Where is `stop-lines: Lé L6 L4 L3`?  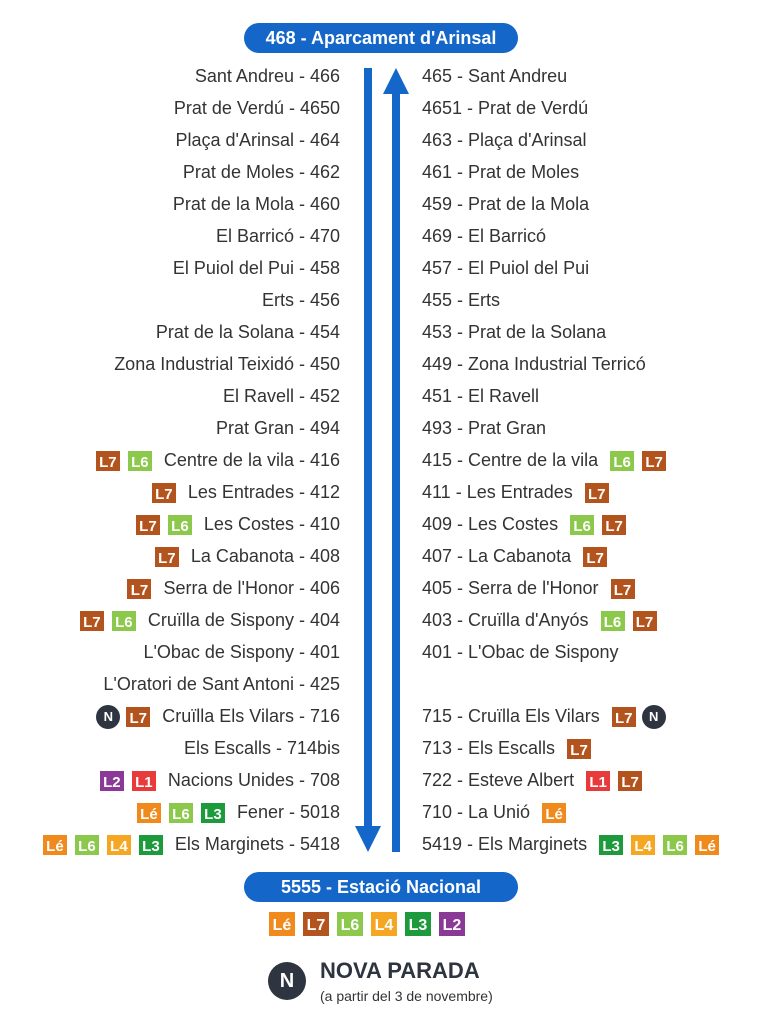
stop-lines: Lé L6 L4 L3 is located at coordinates (102, 845).